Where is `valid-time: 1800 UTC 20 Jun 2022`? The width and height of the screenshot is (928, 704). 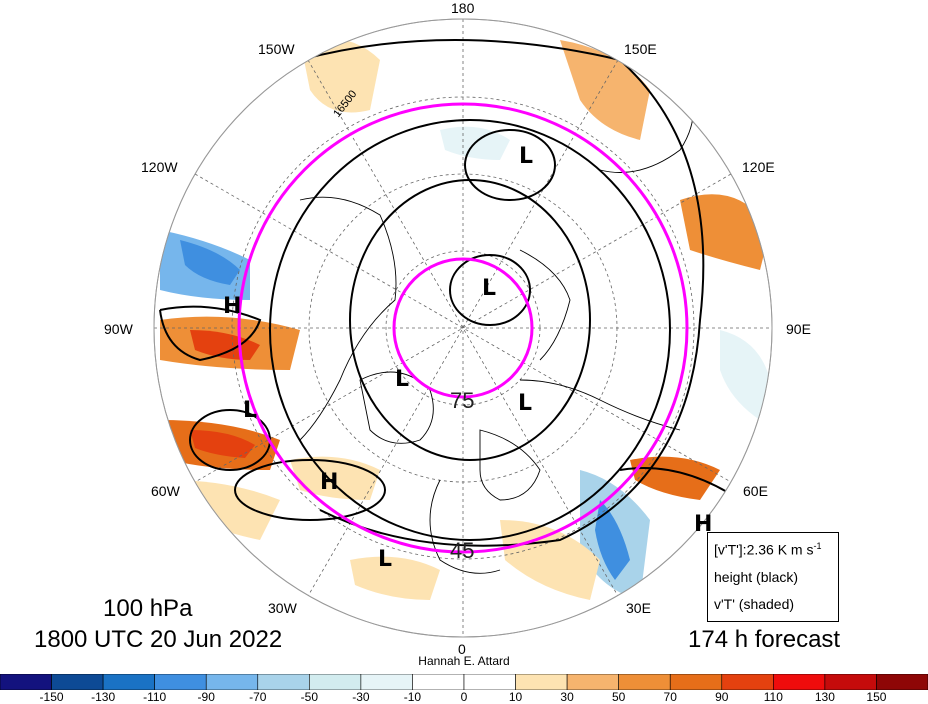 valid-time: 1800 UTC 20 Jun 2022 is located at coordinates (158, 639).